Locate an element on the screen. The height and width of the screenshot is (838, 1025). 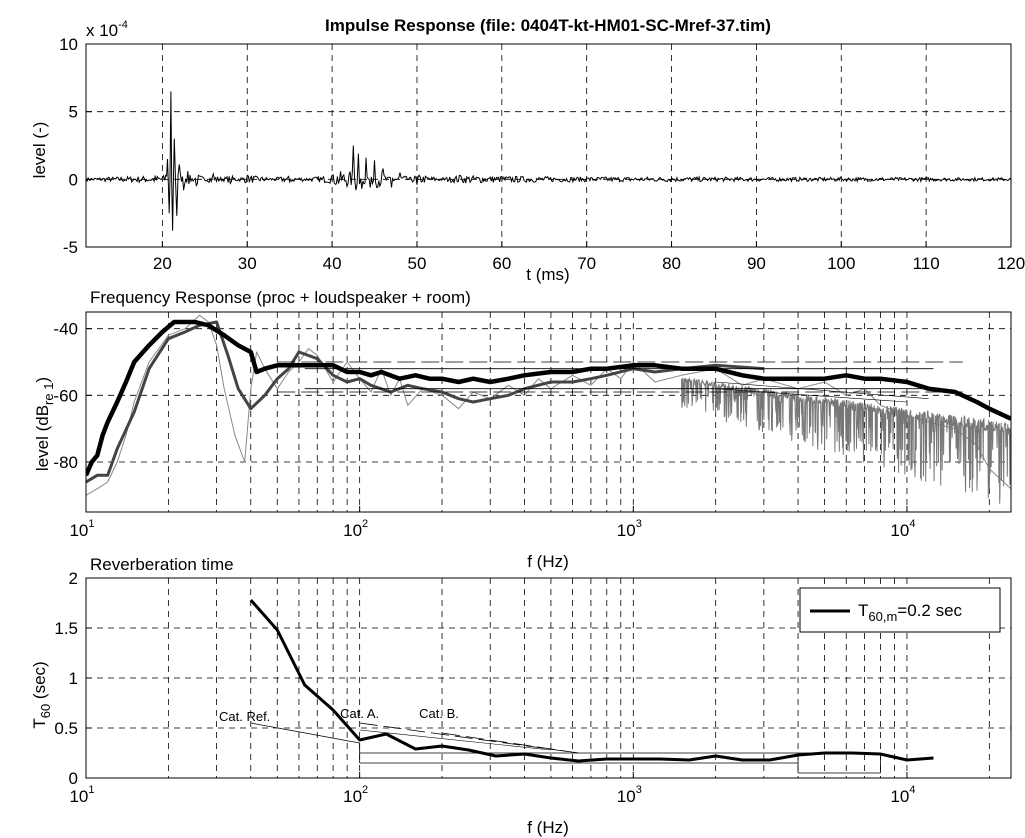
reverb-y-label-main: T is located at coordinates (39, 723).